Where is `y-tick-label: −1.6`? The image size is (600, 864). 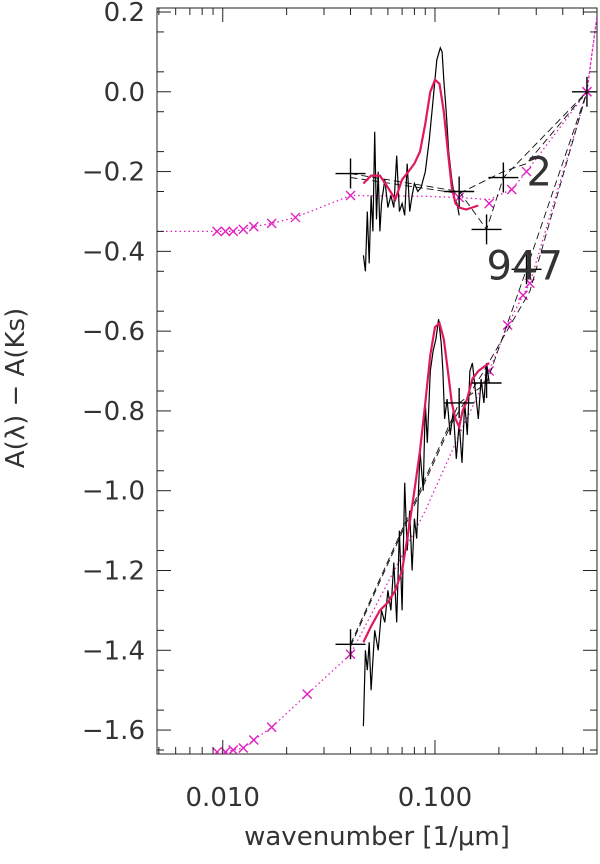 y-tick-label: −1.6 is located at coordinates (113, 731).